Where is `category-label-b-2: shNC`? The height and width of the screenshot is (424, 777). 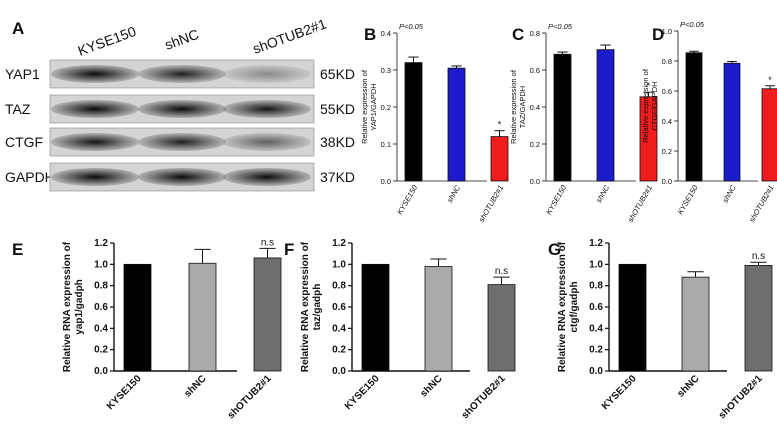
category-label-b-2: shNC is located at coordinates (453, 193).